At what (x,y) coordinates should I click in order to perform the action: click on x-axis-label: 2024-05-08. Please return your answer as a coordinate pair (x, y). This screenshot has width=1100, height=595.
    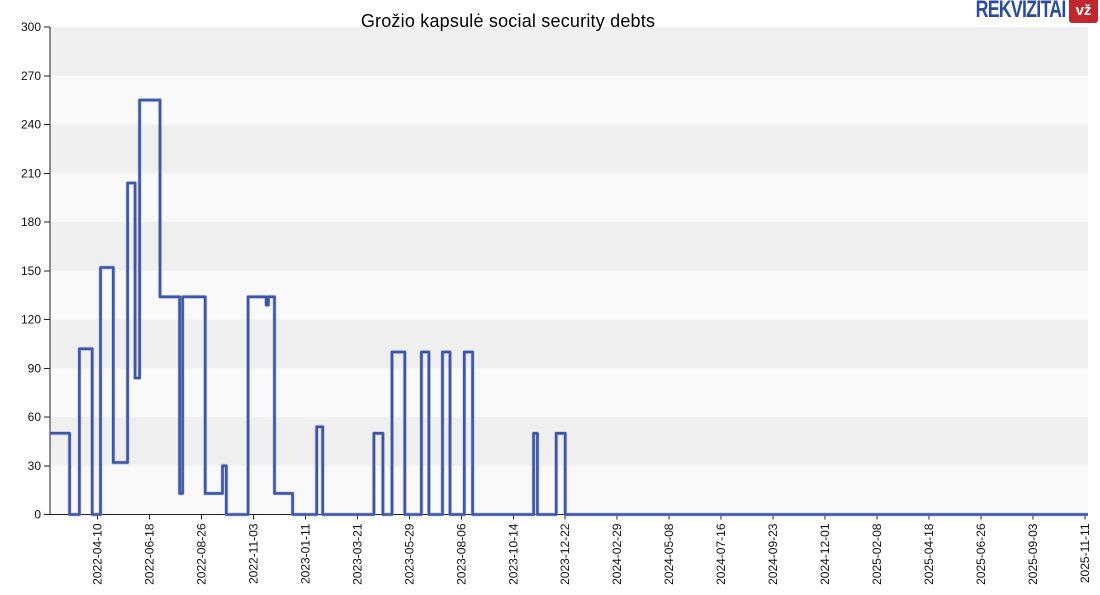
    Looking at the image, I should click on (669, 554).